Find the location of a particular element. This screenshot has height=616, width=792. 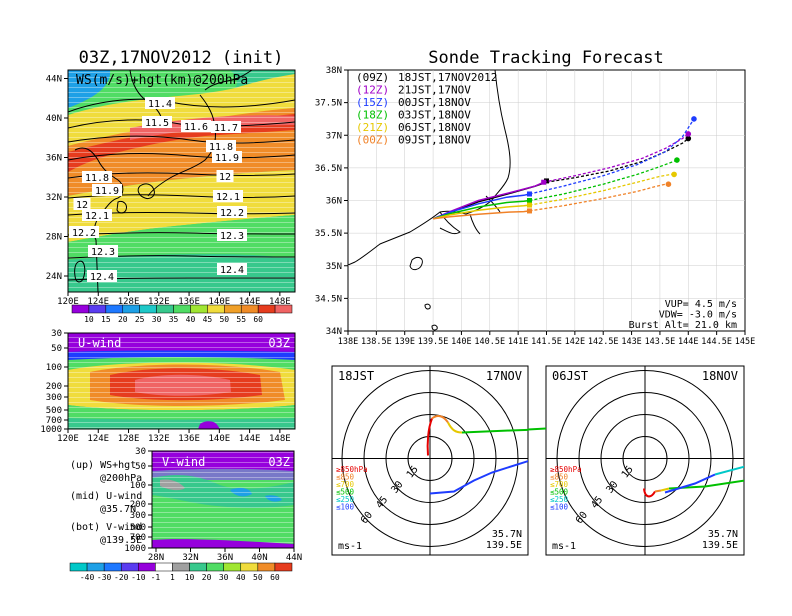

map-y-tick-label: 44N is located at coordinates (54, 80).